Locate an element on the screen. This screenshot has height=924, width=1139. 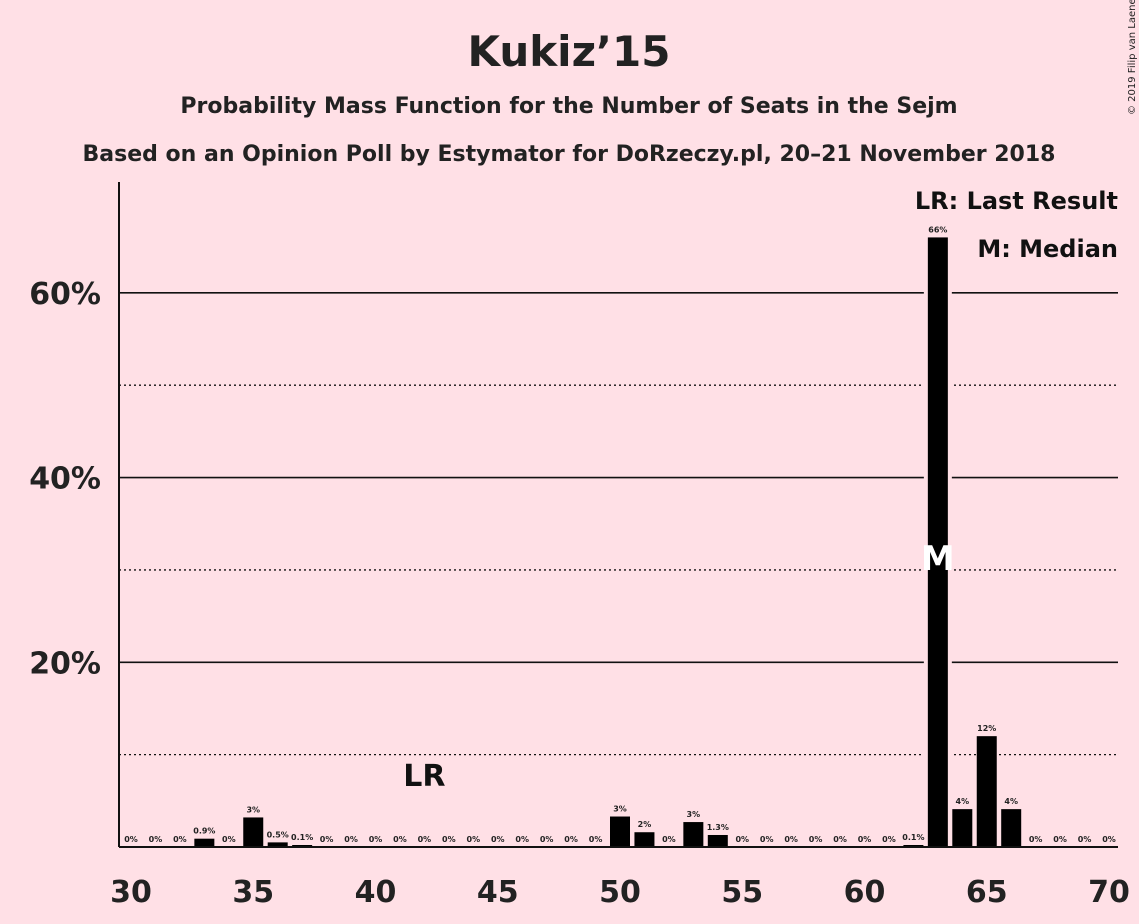
last-result-marker: LR is located at coordinates (424, 776).